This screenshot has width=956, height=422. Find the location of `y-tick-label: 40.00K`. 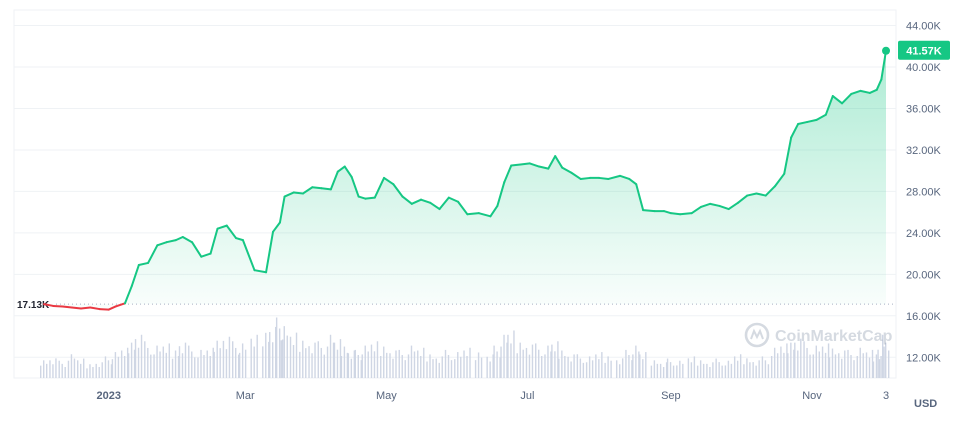

y-tick-label: 40.00K is located at coordinates (924, 68).